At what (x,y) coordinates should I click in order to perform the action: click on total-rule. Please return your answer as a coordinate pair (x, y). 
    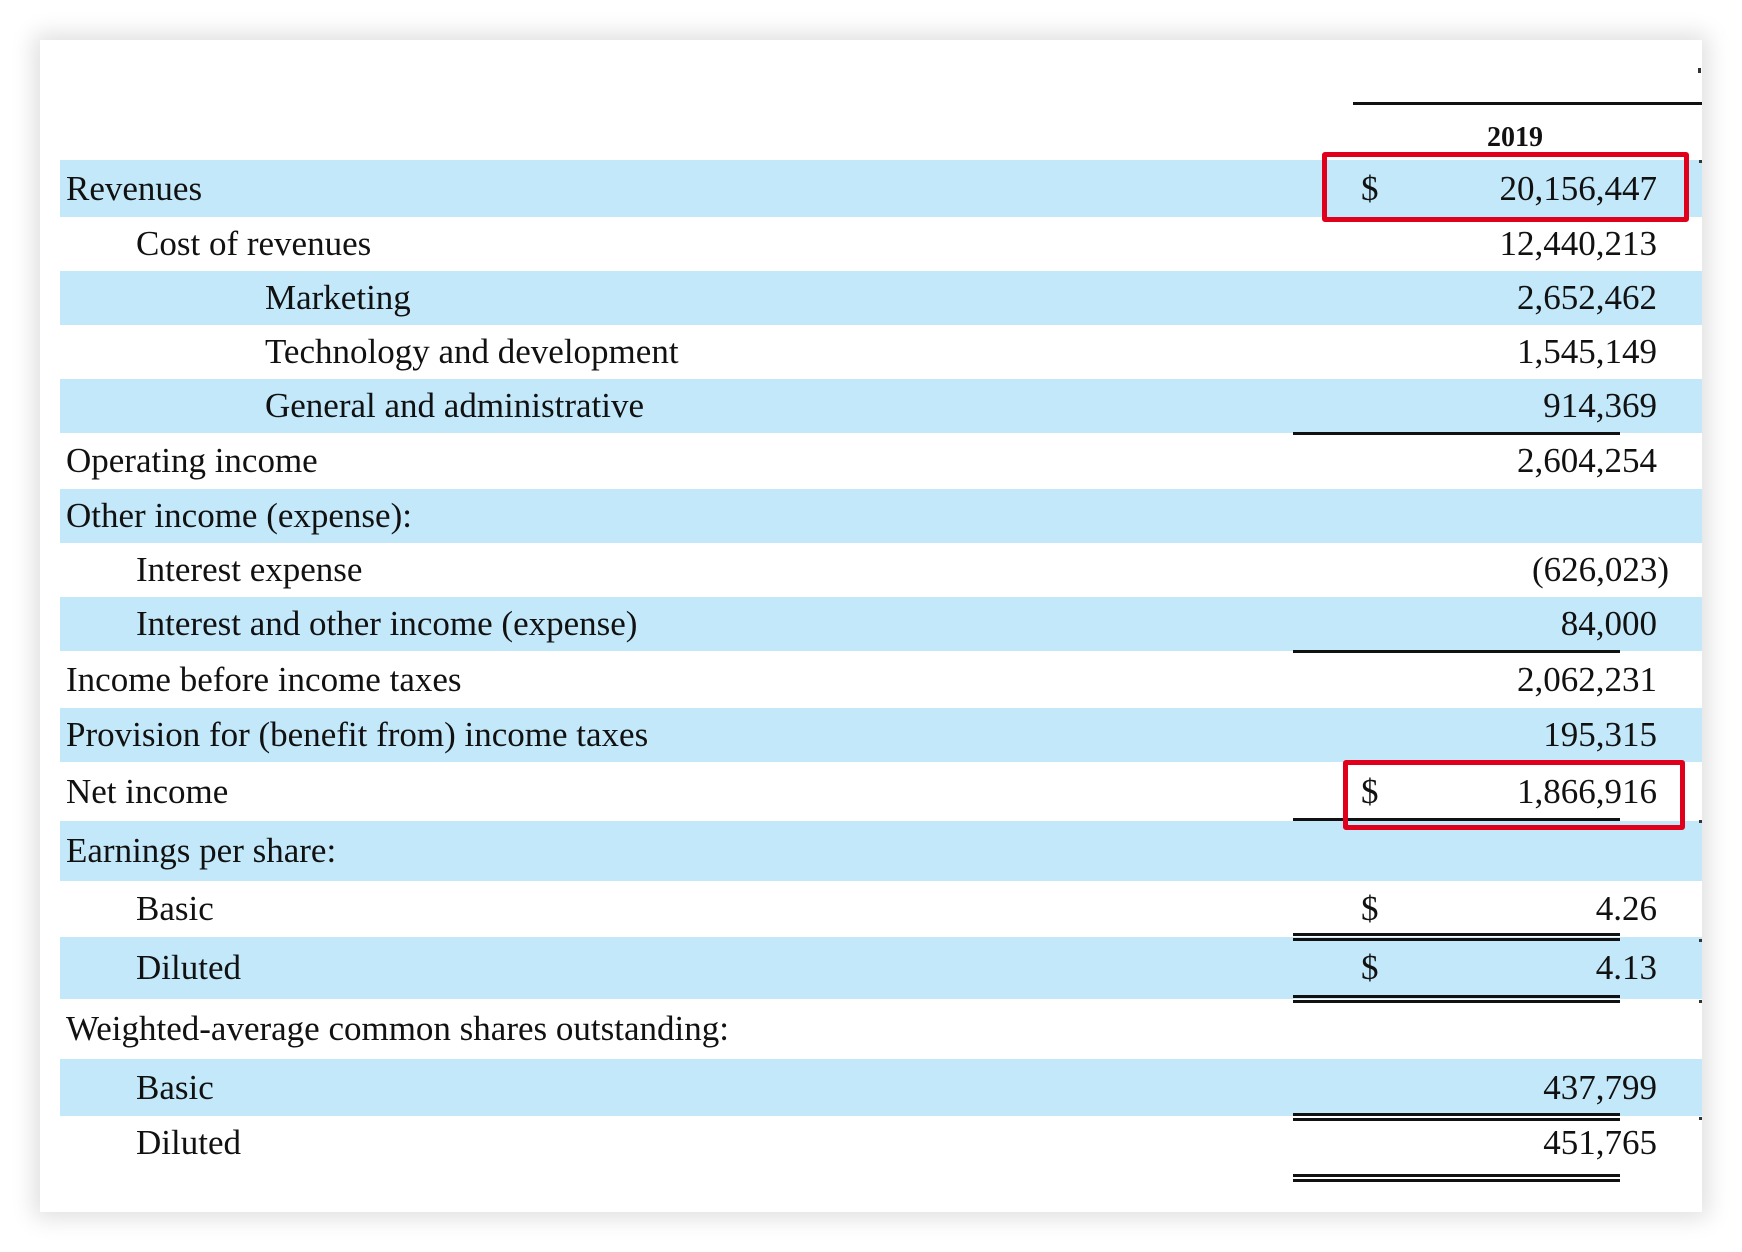
    Looking at the image, I should click on (1456, 819).